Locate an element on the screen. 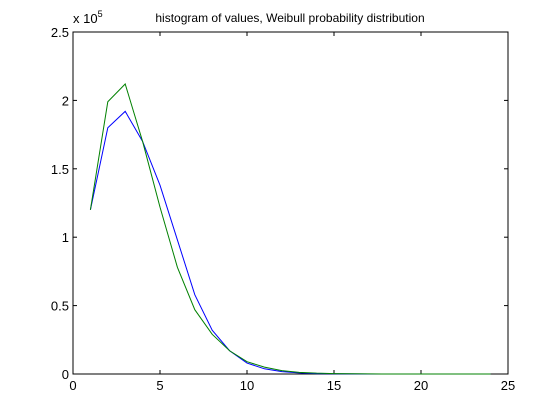 This screenshot has width=560, height=420. y-multiplier-exponent: 5 is located at coordinates (100, 14).